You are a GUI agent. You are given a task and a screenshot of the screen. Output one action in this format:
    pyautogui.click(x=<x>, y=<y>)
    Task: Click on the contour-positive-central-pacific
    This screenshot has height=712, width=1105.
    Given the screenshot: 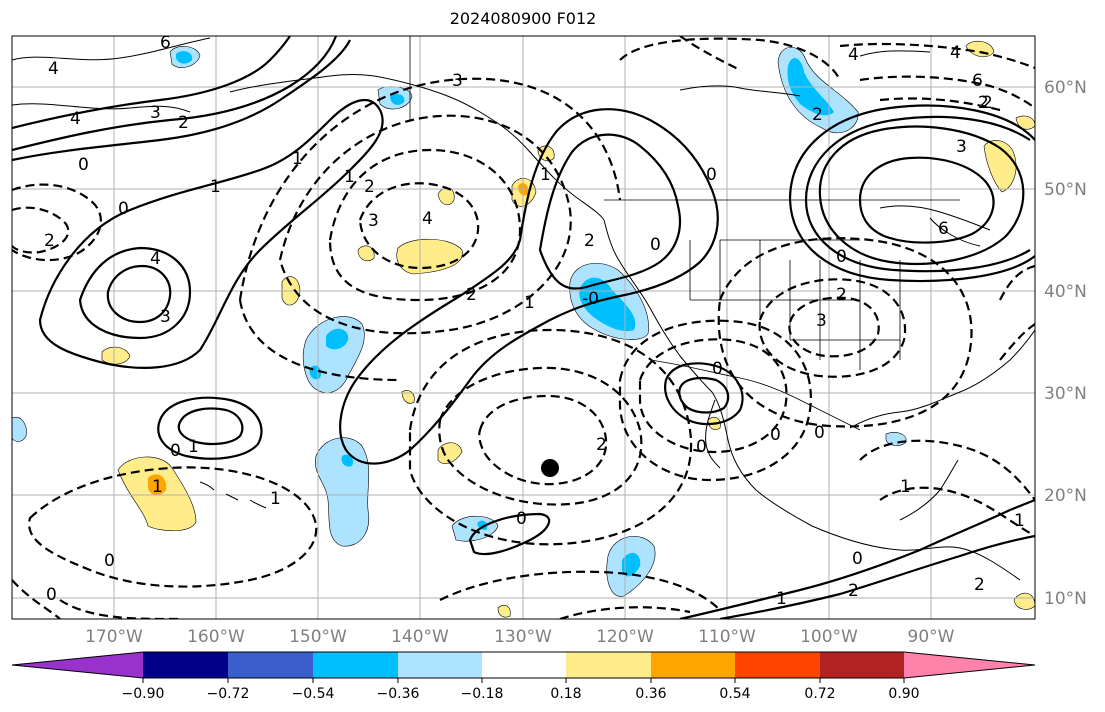 What is the action you would take?
    pyautogui.click(x=210, y=428)
    